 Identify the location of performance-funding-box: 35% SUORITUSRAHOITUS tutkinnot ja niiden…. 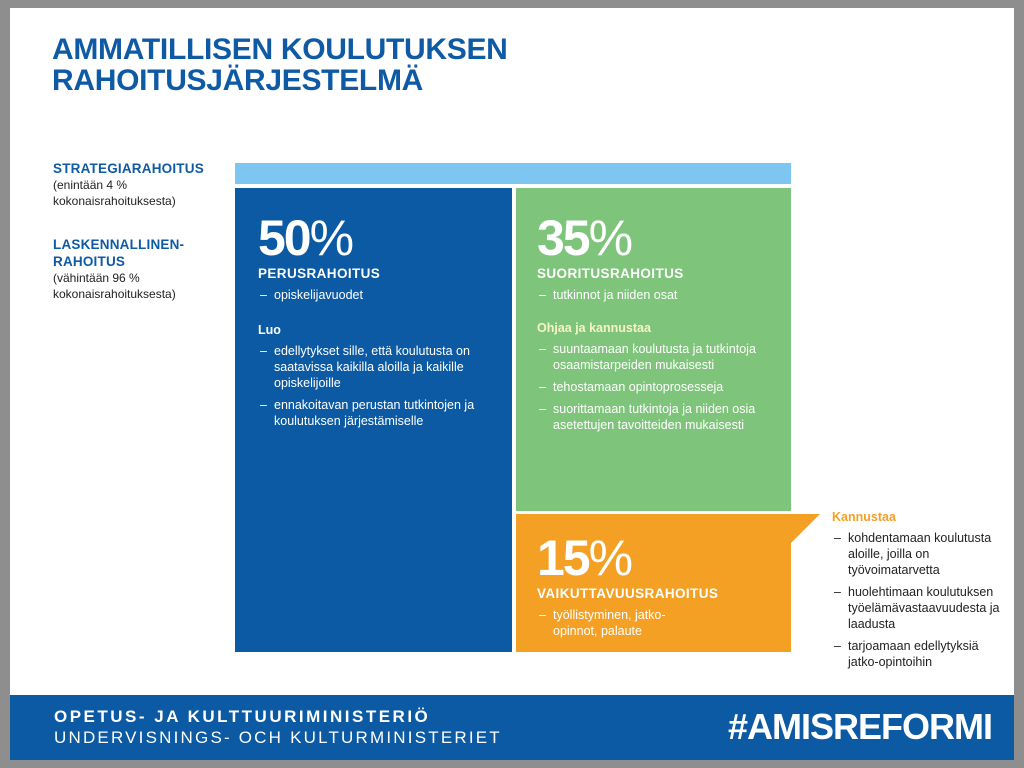
(653, 349).